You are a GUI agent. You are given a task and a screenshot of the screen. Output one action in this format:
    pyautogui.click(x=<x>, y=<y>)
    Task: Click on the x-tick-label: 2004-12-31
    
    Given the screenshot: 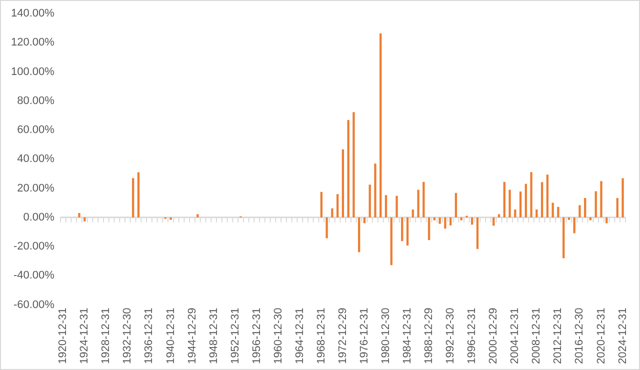 What is the action you would take?
    pyautogui.click(x=515, y=336)
    